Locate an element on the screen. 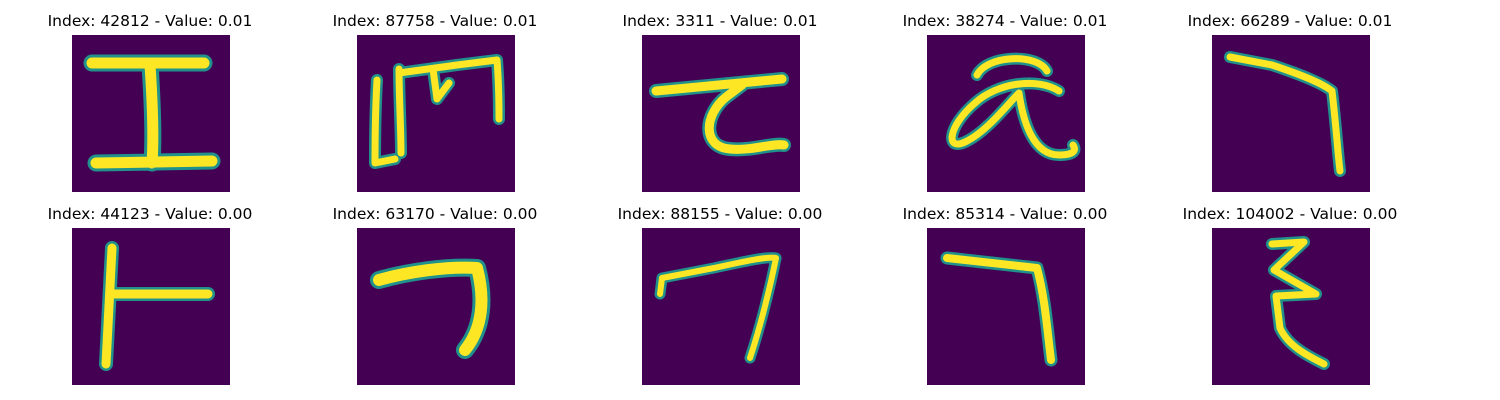 The width and height of the screenshot is (1500, 400). cell-title: Index: 87758 - Value: 0.01 is located at coordinates (435, 21).